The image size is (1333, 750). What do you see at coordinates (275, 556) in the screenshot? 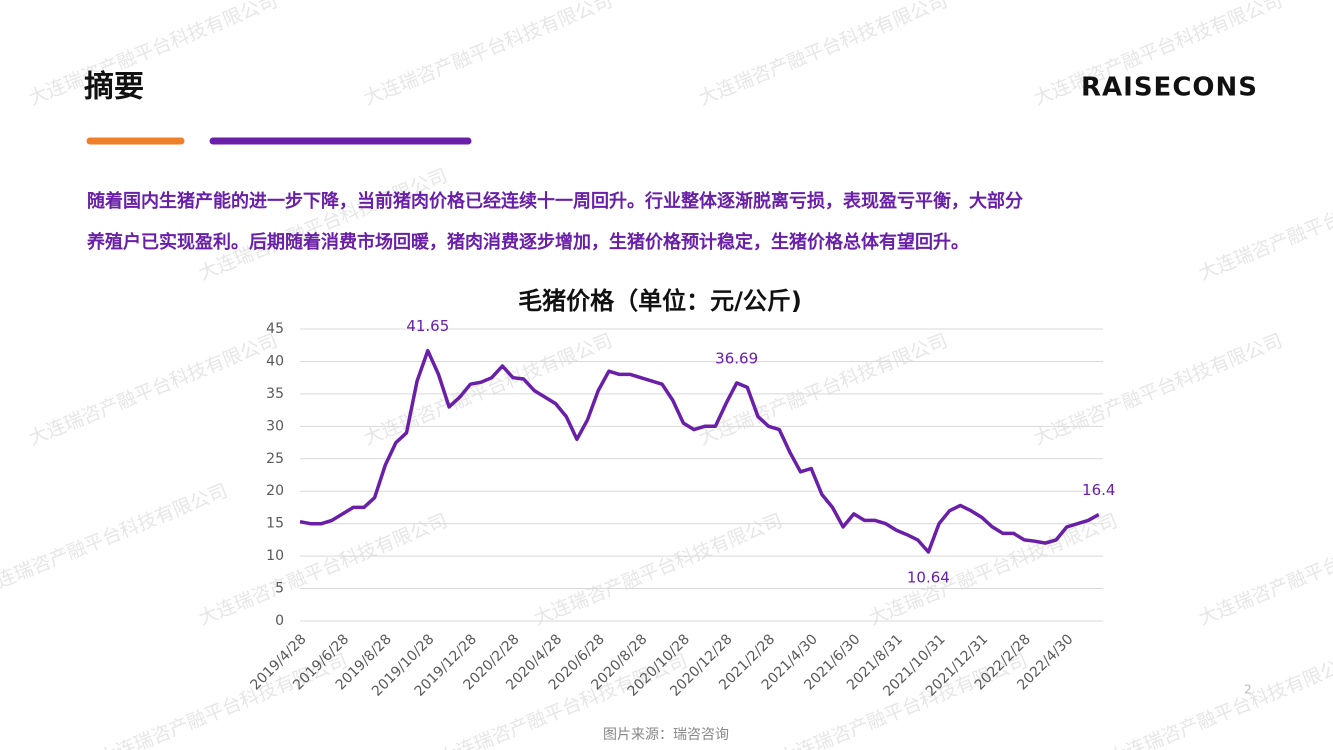
I see `y-tick-label: 10` at bounding box center [275, 556].